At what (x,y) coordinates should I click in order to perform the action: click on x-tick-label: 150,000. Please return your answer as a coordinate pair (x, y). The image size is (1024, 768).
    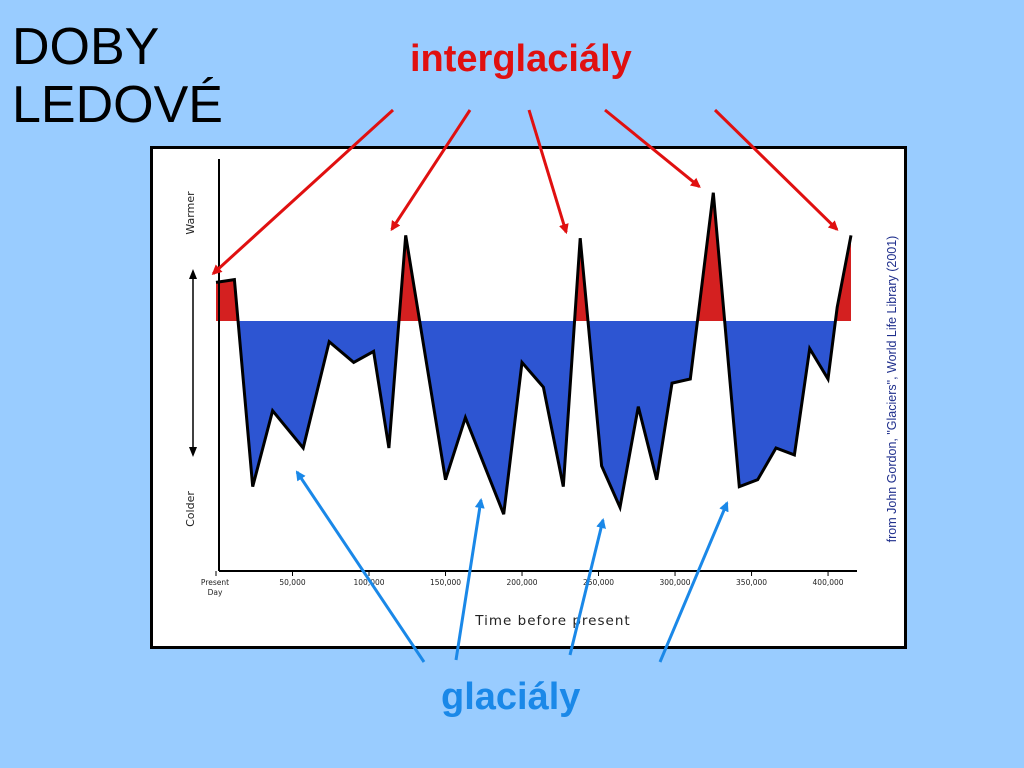
    Looking at the image, I should click on (445, 582).